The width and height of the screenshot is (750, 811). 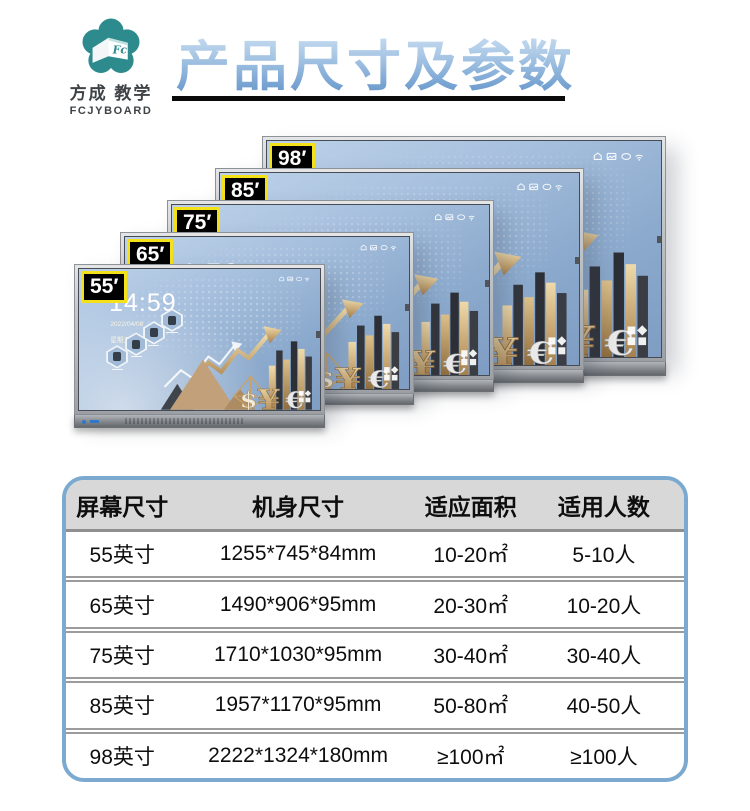 What do you see at coordinates (111, 111) in the screenshot?
I see `brand-name-en: FCJYBOARD` at bounding box center [111, 111].